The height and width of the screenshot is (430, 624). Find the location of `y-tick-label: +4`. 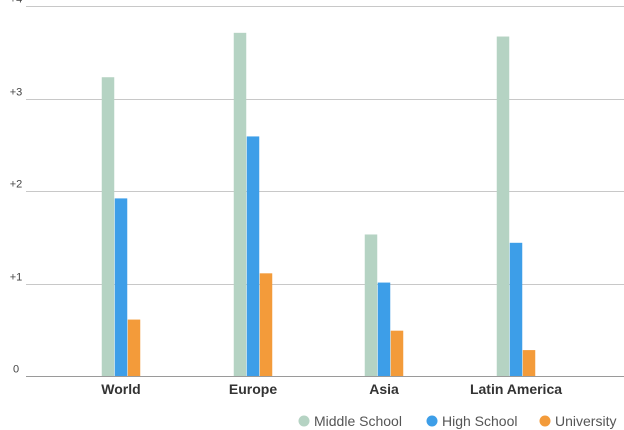

y-tick-label: +4 is located at coordinates (16, 3).